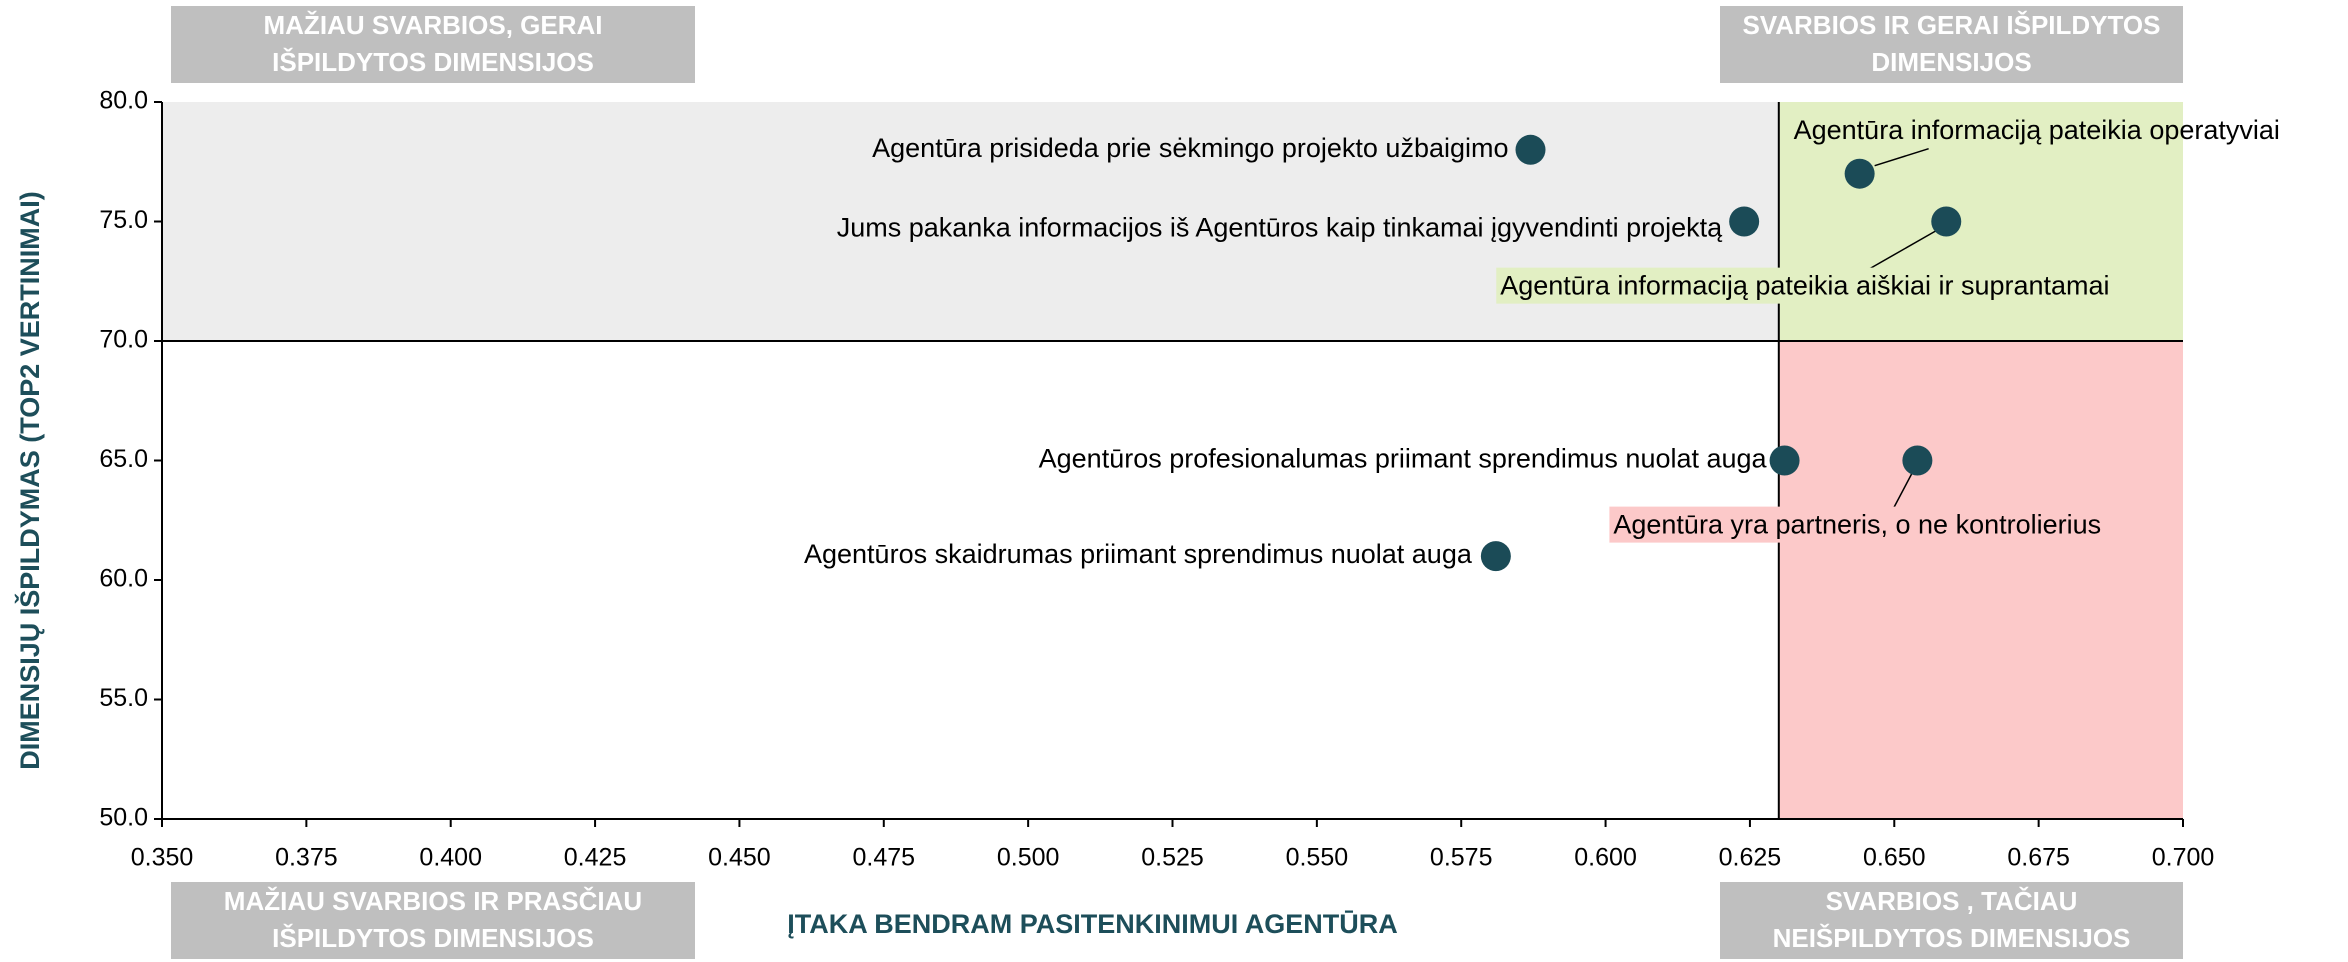 This screenshot has height=962, width=2348. I want to click on y-axis-label: DIMENSIJŲ IŠPILDYMAS (TOP2 VERTINIMAI), so click(29, 480).